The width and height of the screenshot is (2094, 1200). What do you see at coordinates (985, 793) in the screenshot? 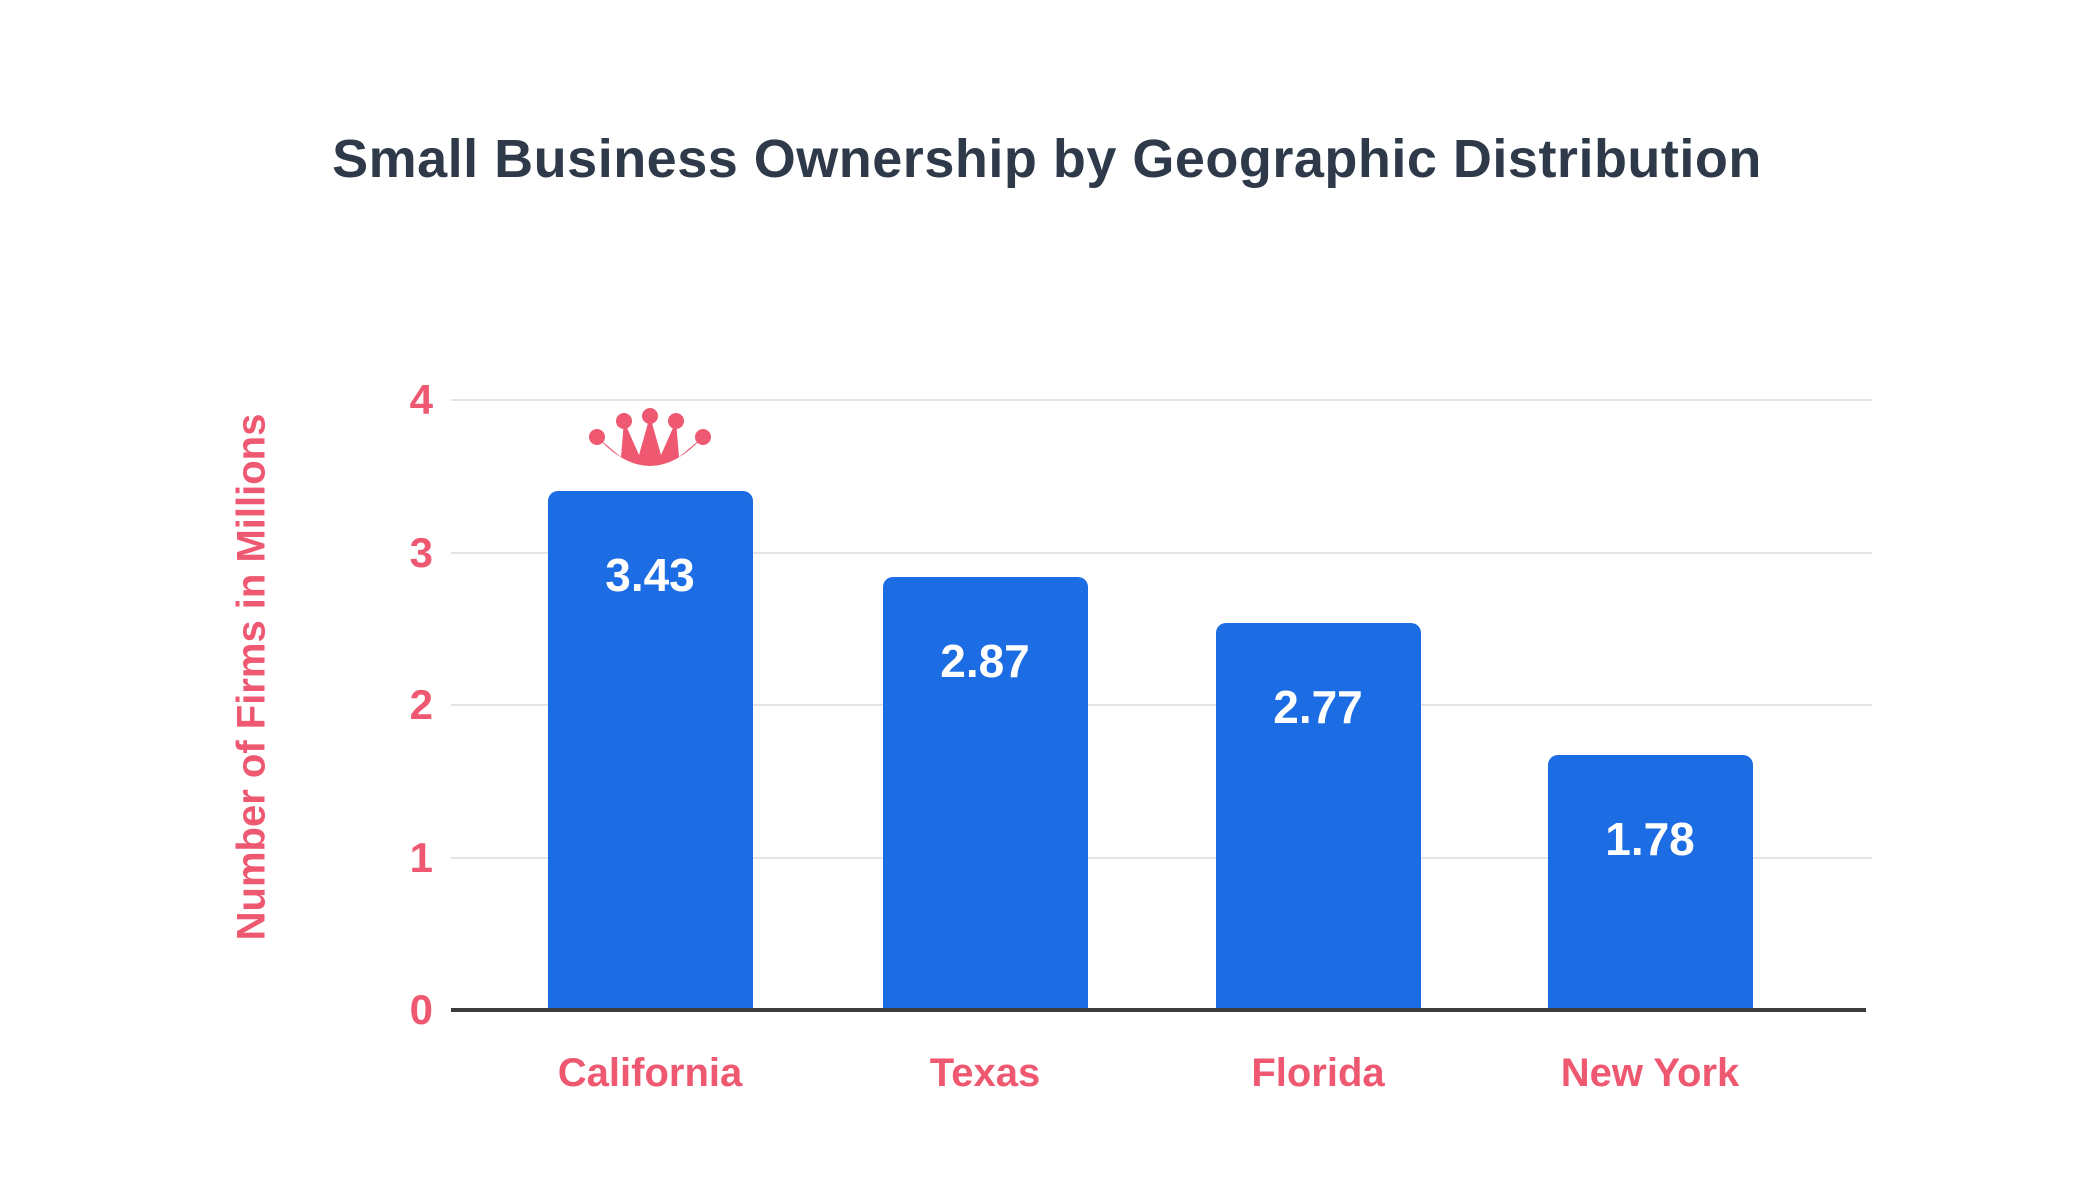
I see `bar-texas: 2.87` at bounding box center [985, 793].